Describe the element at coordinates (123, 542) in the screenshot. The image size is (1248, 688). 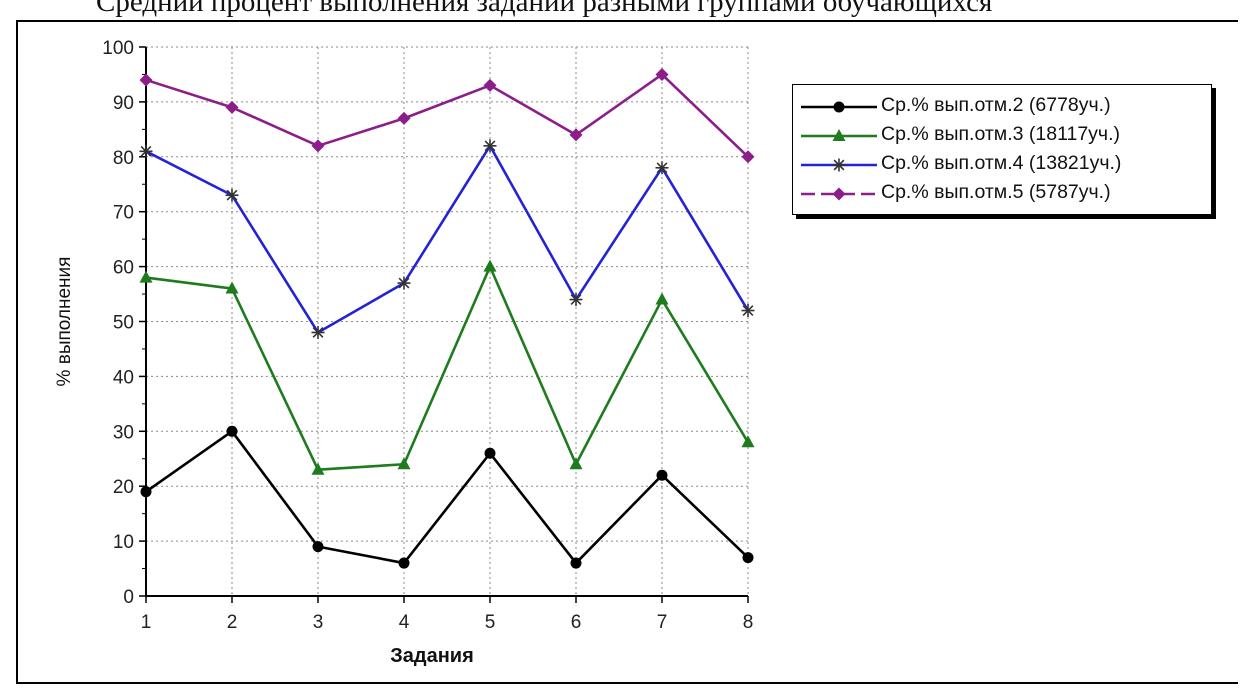
I see `y-tick-label: 10` at that location.